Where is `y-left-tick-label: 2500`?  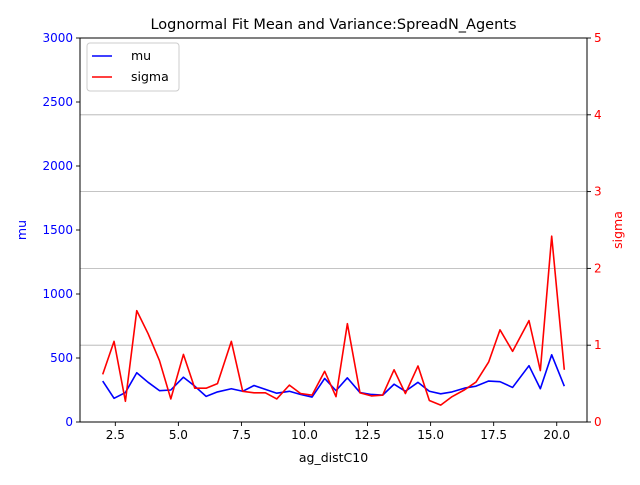 y-left-tick-label: 2500 is located at coordinates (57, 102).